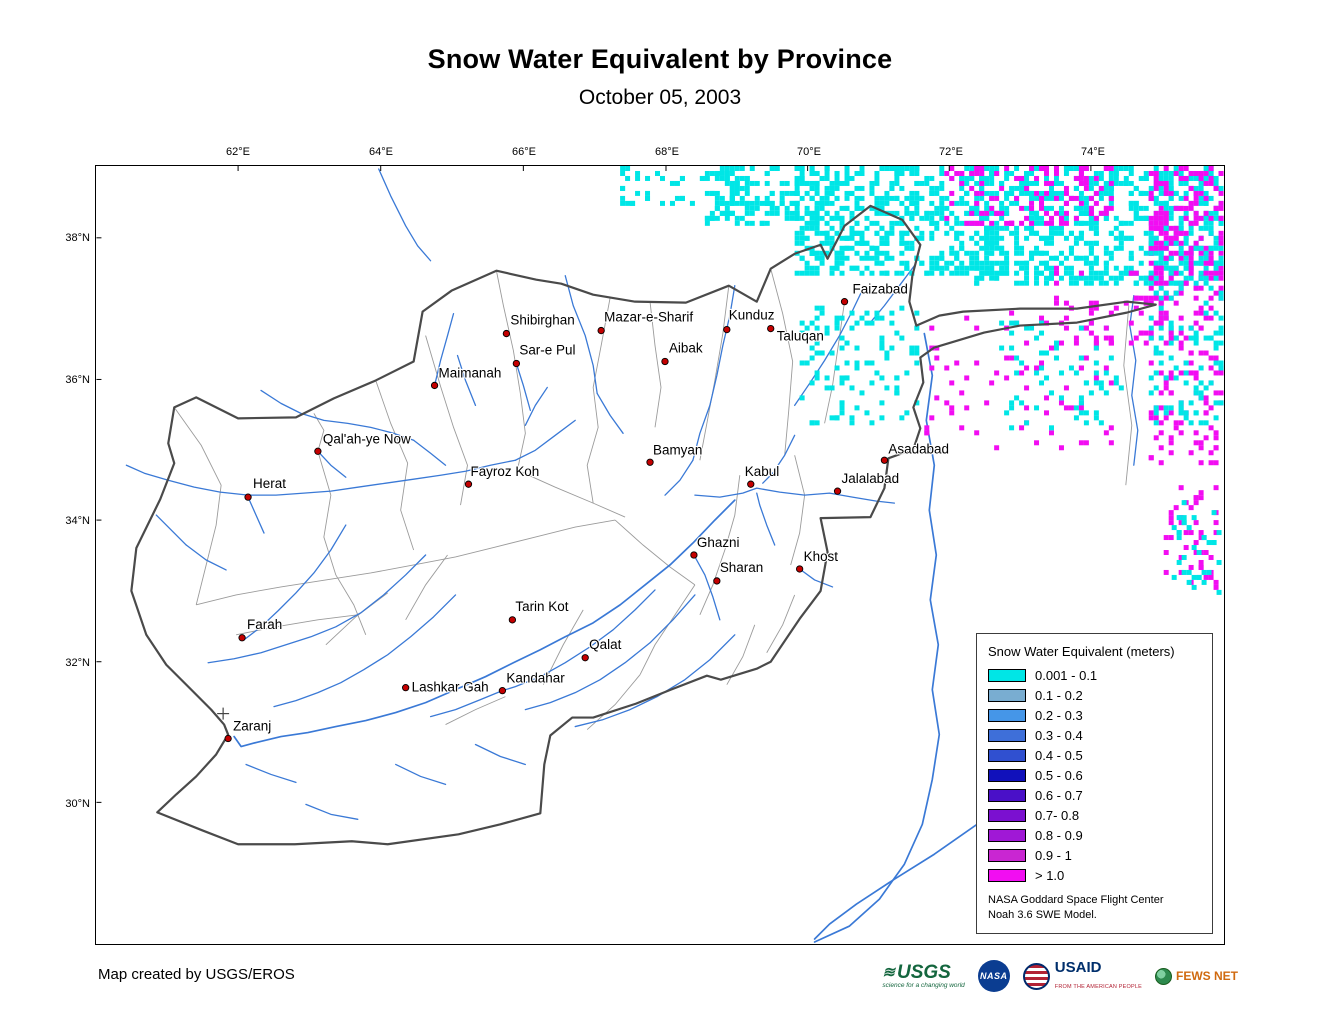 This screenshot has height=1020, width=1320. Describe the element at coordinates (77, 521) in the screenshot. I see `lat-tick-label: 34°N` at that location.